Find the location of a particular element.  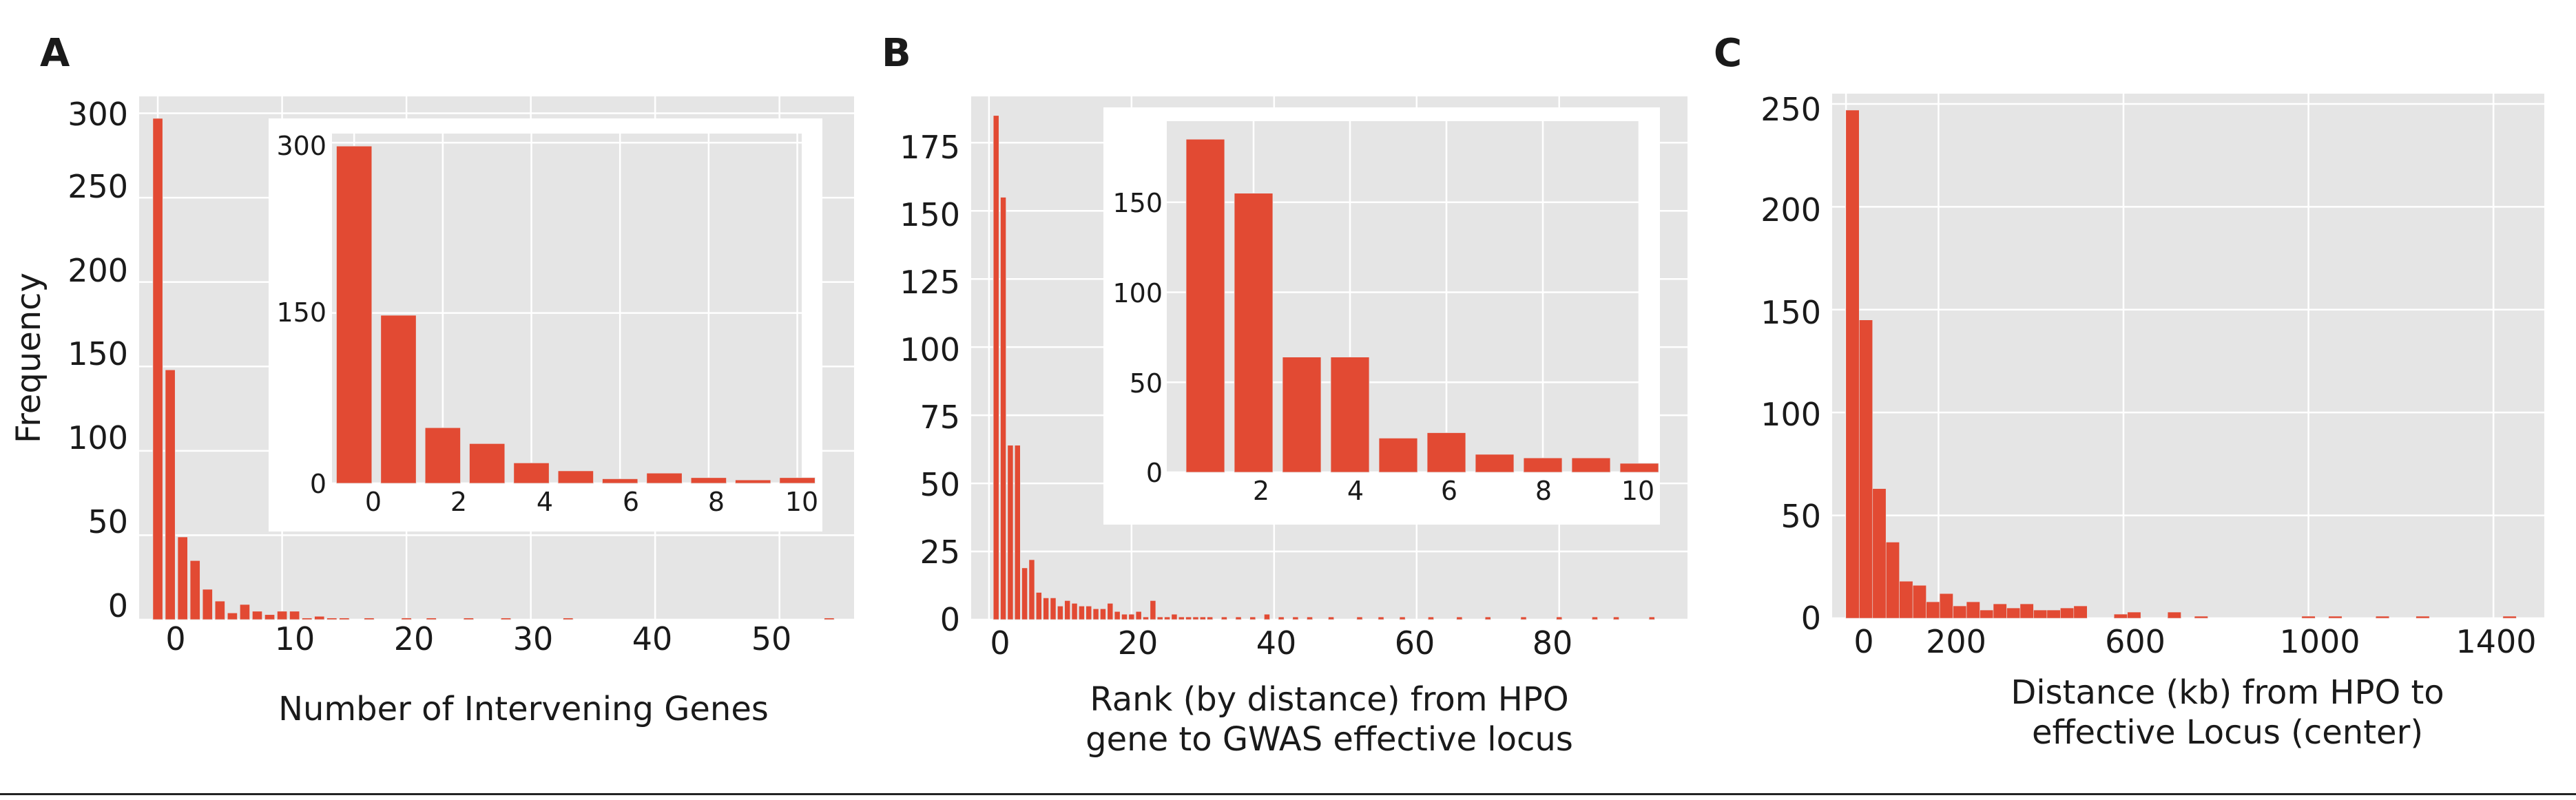

x-tick-label: 600 is located at coordinates (2135, 641).